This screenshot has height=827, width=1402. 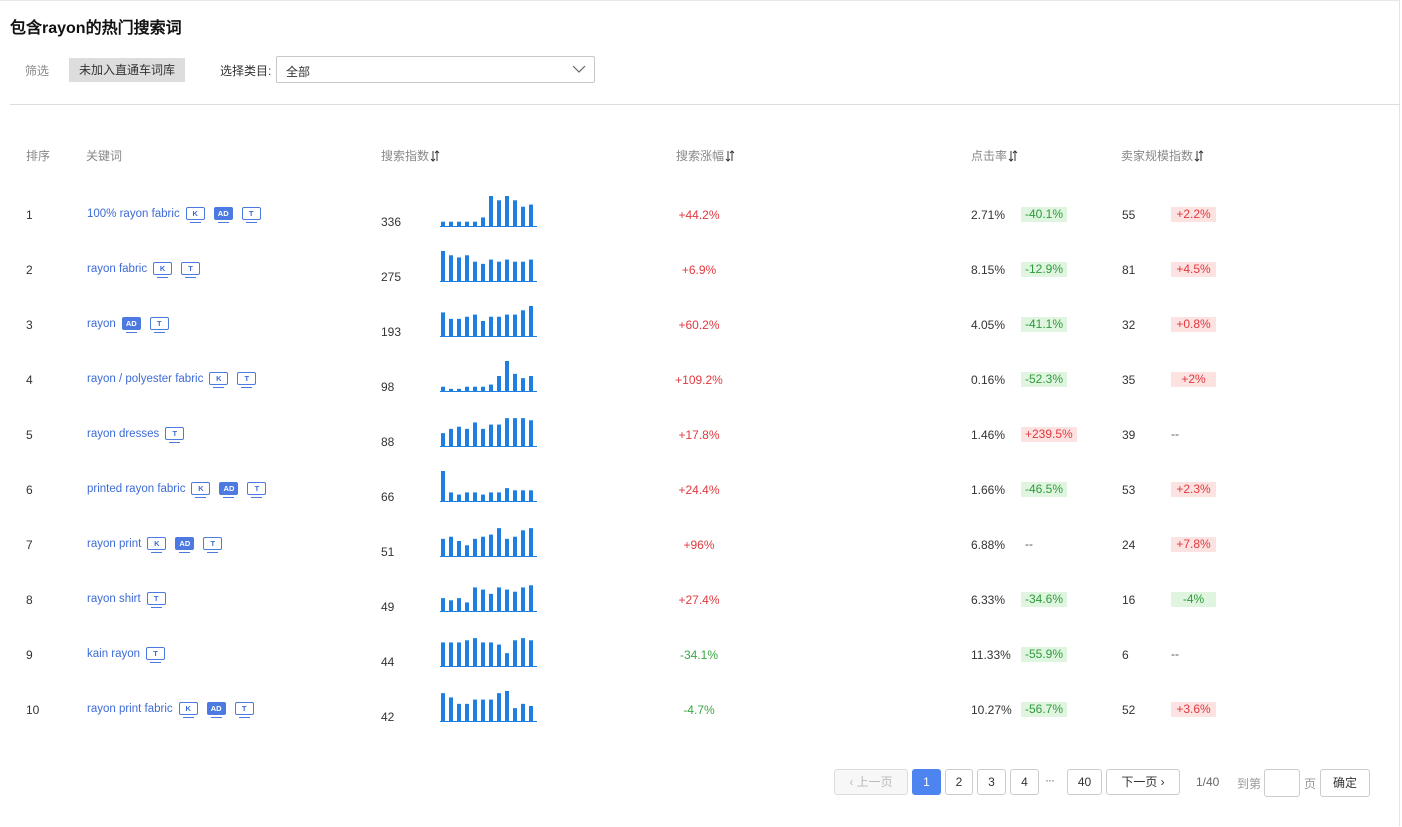 What do you see at coordinates (1208, 782) in the screenshot?
I see `page-count: 1/40` at bounding box center [1208, 782].